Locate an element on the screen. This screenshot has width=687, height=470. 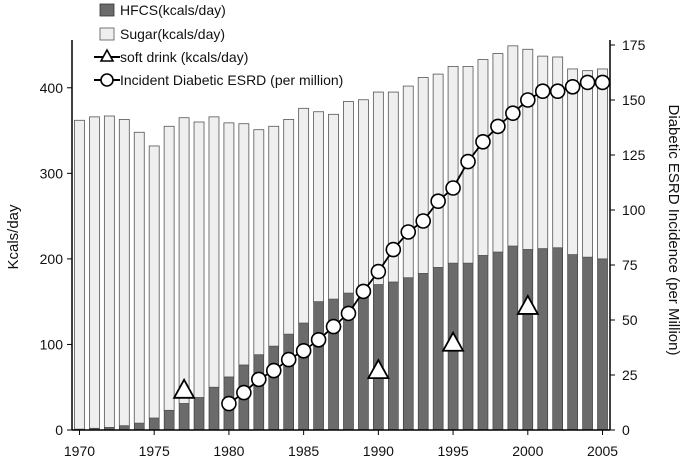
esrd-point-1980 is located at coordinates (229, 403).